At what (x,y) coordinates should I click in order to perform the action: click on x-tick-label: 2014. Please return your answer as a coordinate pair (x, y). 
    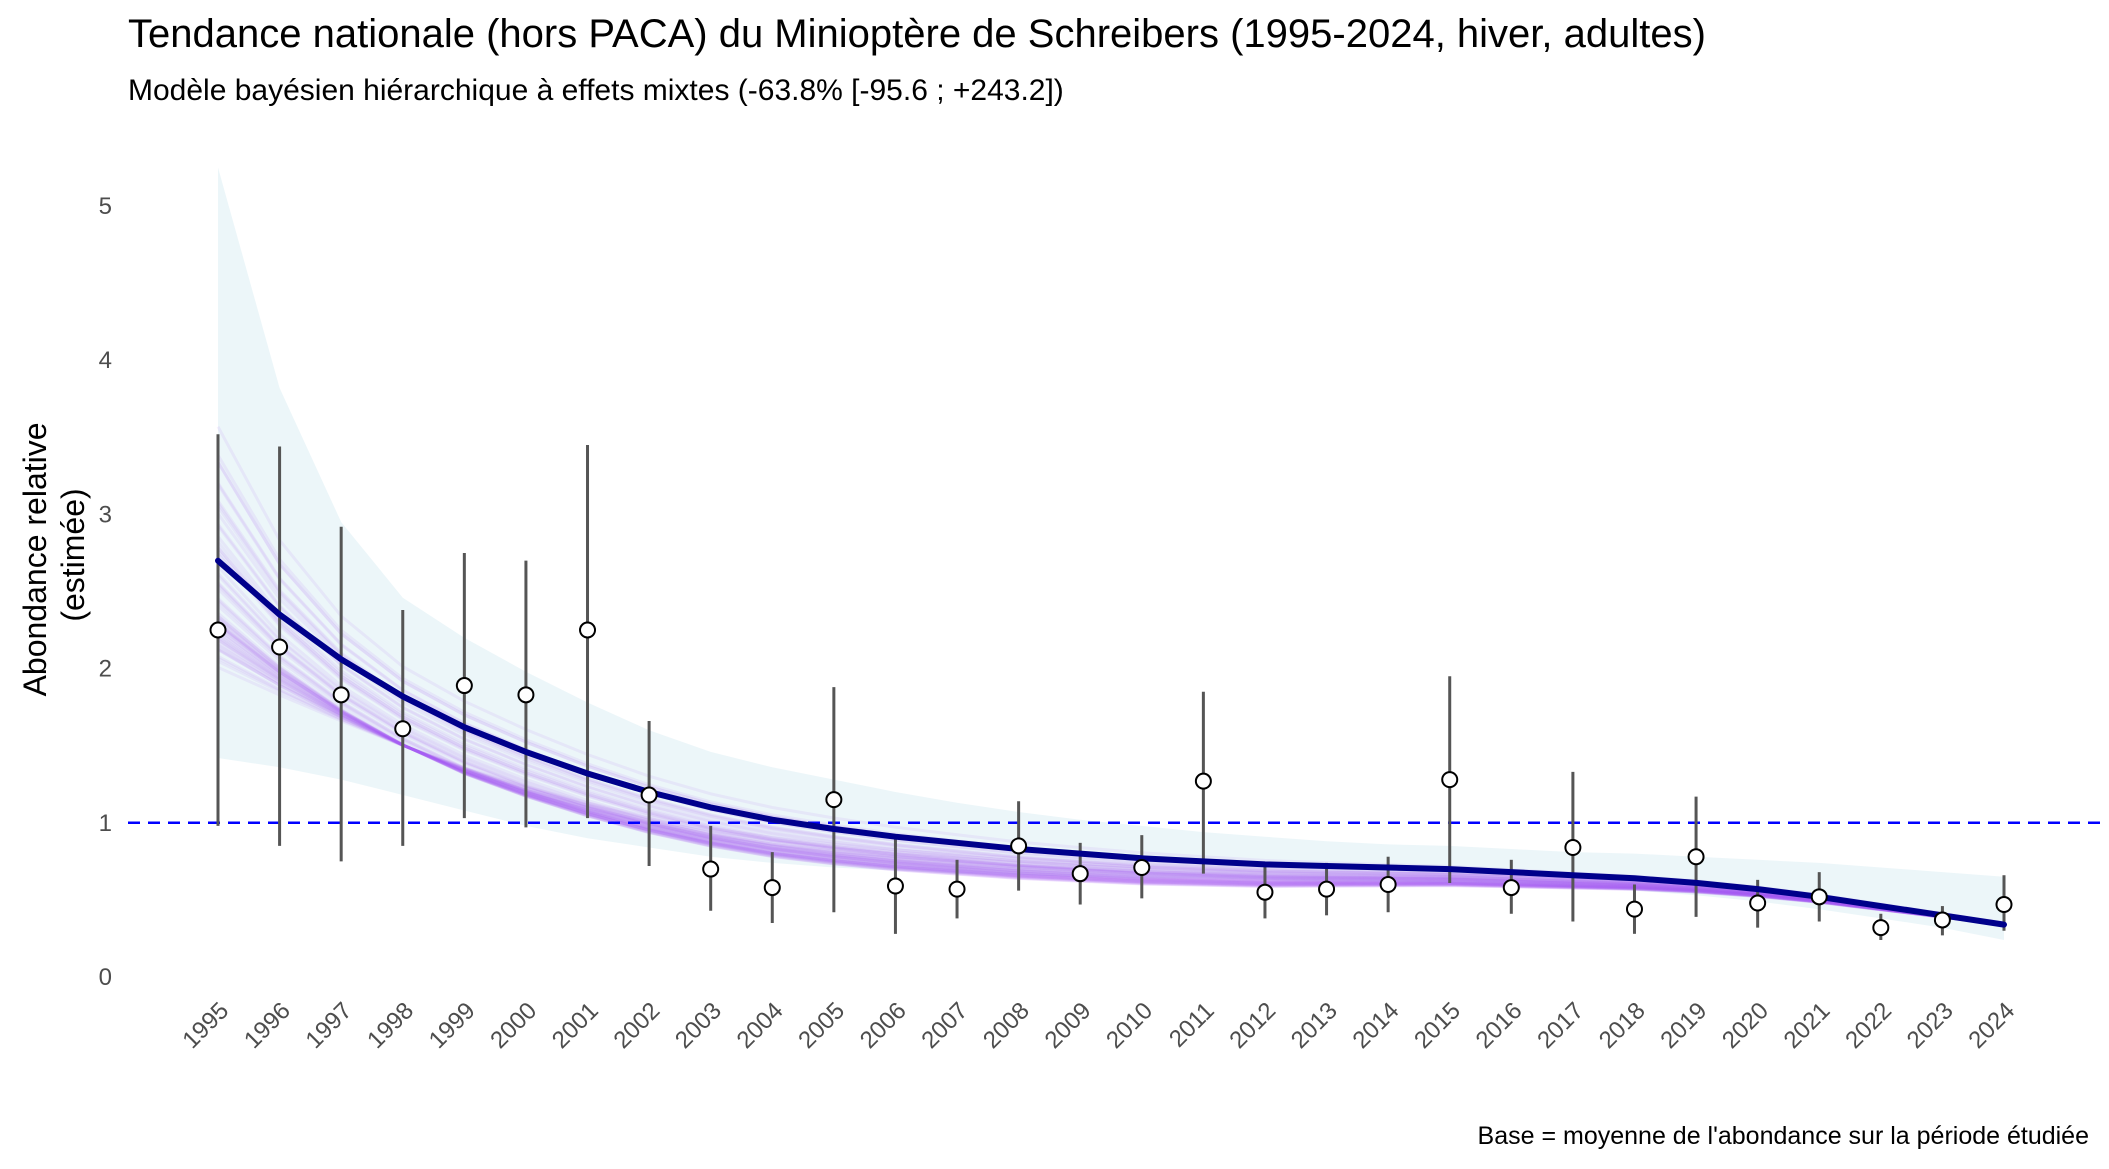
    Looking at the image, I should click on (1376, 1025).